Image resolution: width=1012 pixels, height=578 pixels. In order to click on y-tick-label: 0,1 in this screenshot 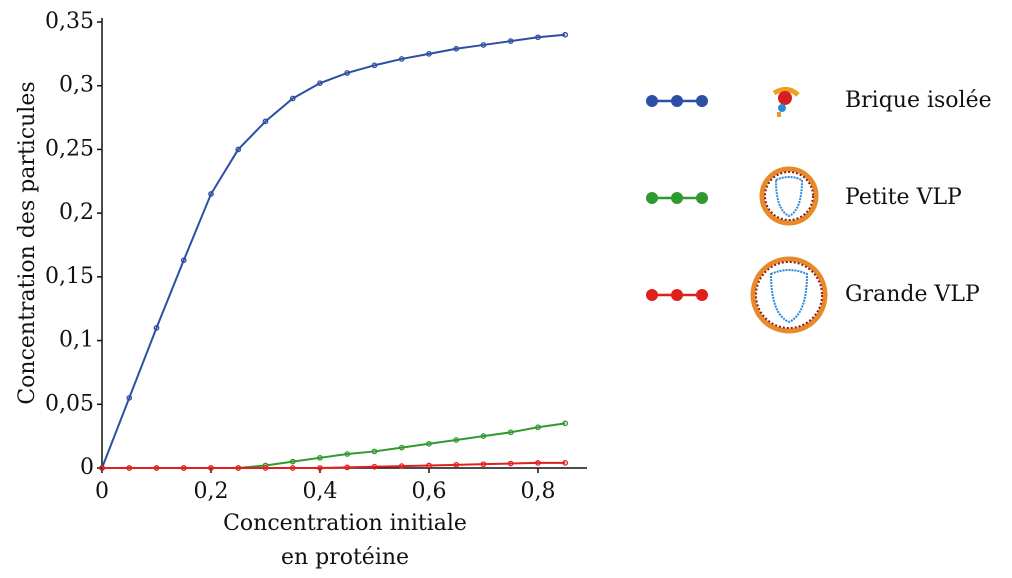, I will do `click(76, 340)`.